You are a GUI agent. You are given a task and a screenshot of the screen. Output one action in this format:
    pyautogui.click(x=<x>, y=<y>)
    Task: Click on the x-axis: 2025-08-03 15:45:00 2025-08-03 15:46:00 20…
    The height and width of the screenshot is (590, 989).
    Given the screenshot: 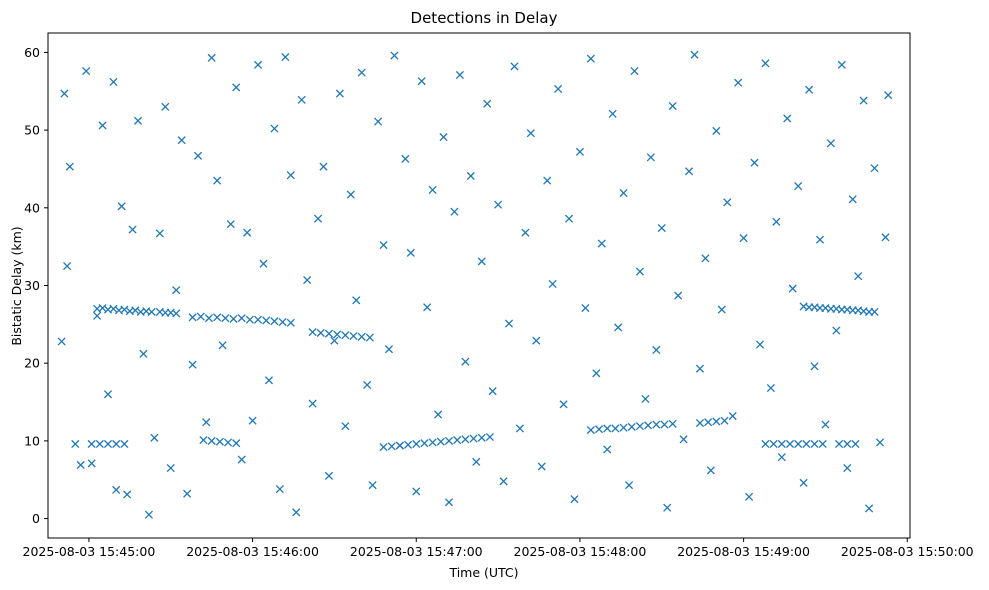 What is the action you would take?
    pyautogui.click(x=498, y=548)
    